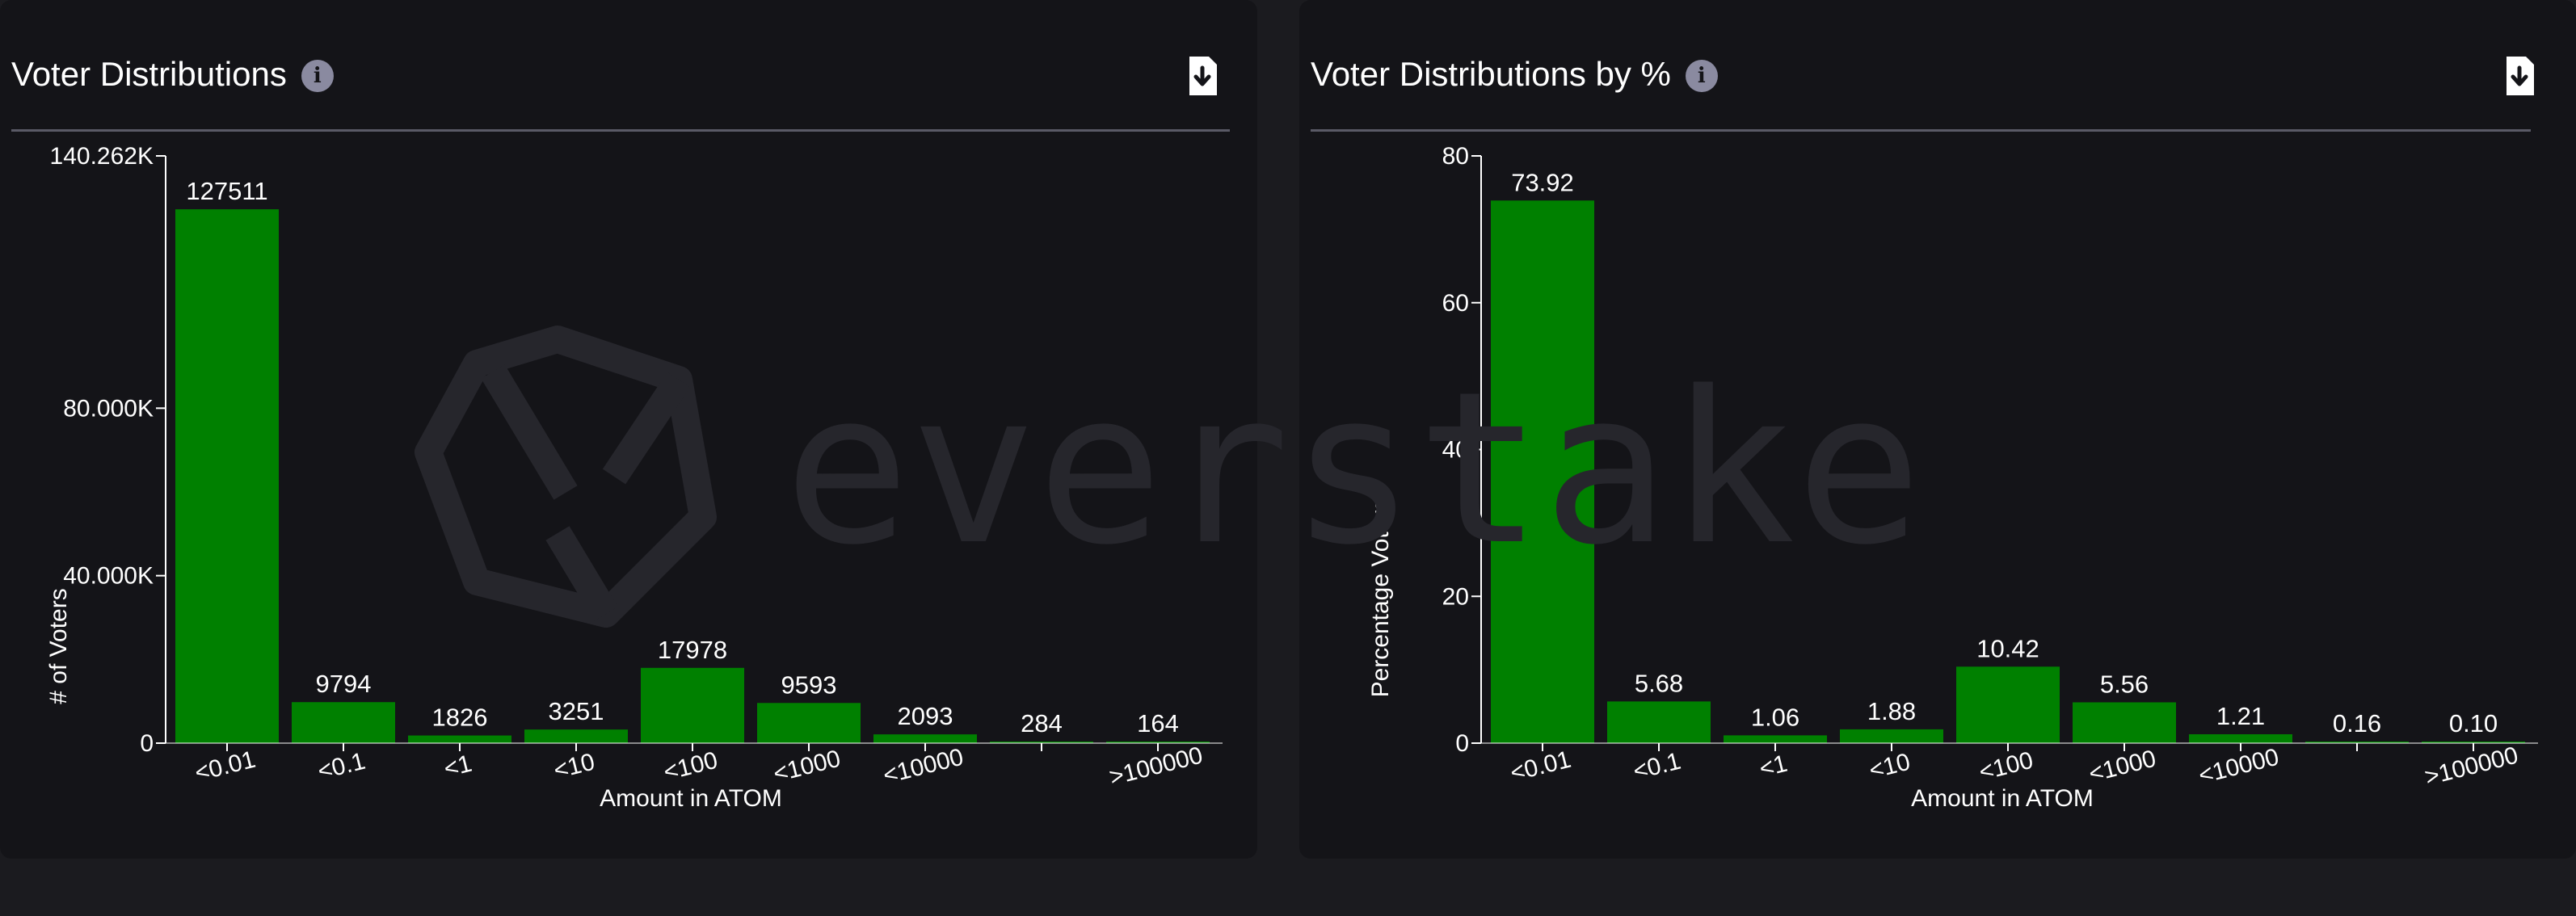  What do you see at coordinates (460, 718) in the screenshot?
I see `bar-data-label: 1826` at bounding box center [460, 718].